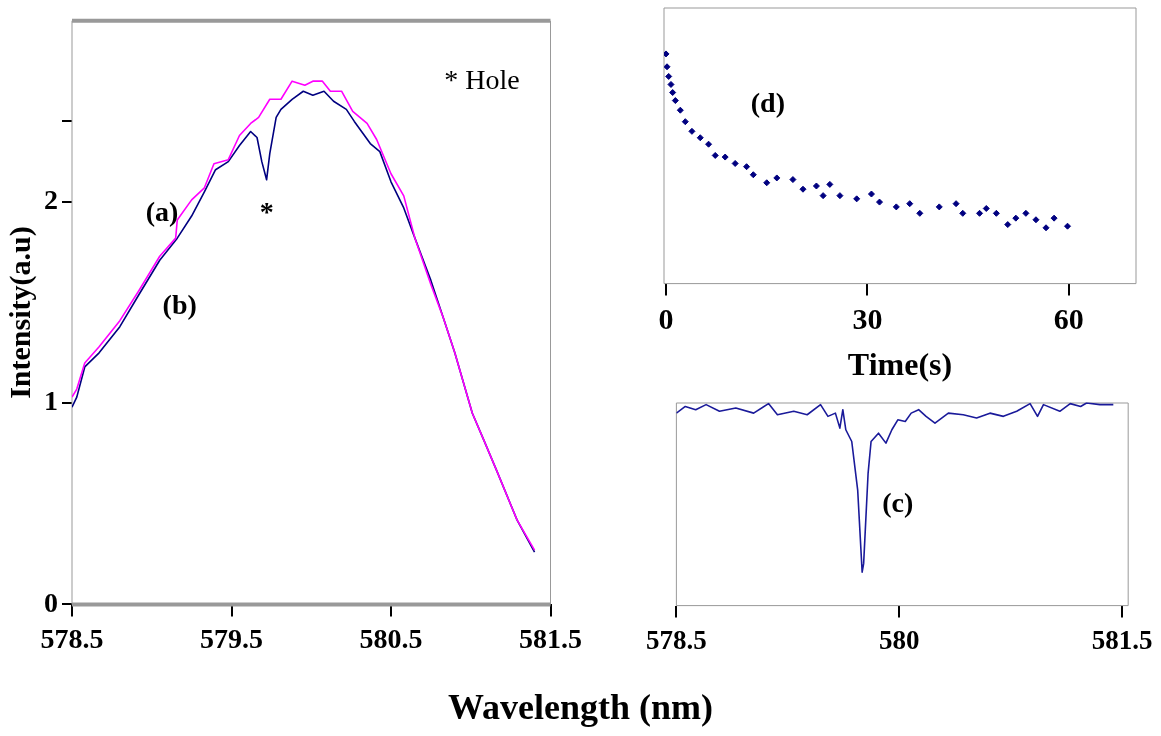 The image size is (1161, 736). I want to click on x-axis-title: Wavelength (nm), so click(580, 707).